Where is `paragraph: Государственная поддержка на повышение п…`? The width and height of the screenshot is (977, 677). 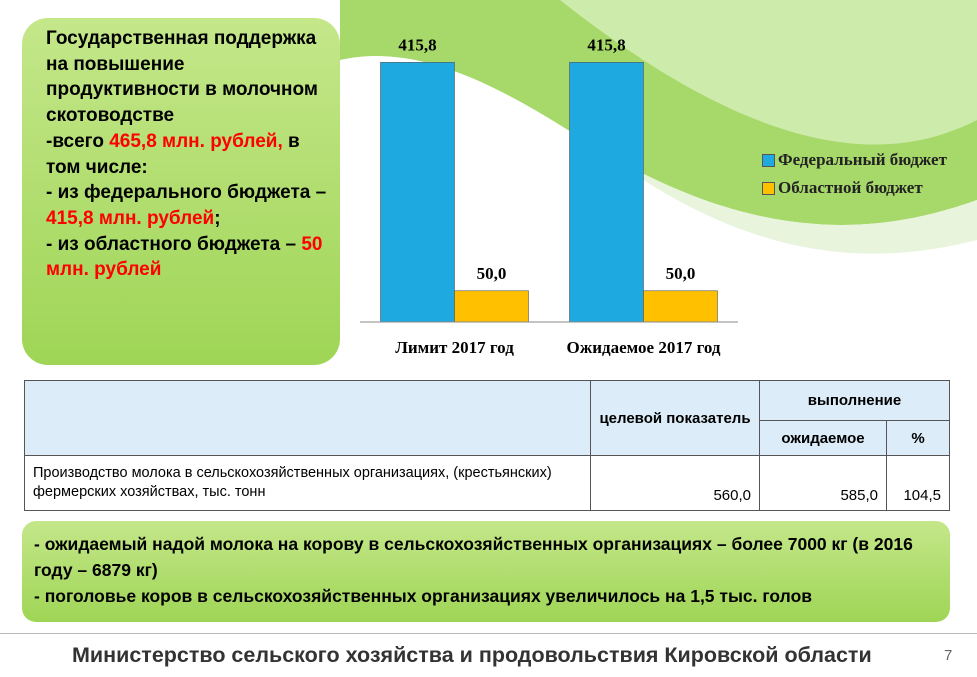 paragraph: Государственная поддержка на повышение п… is located at coordinates (188, 77).